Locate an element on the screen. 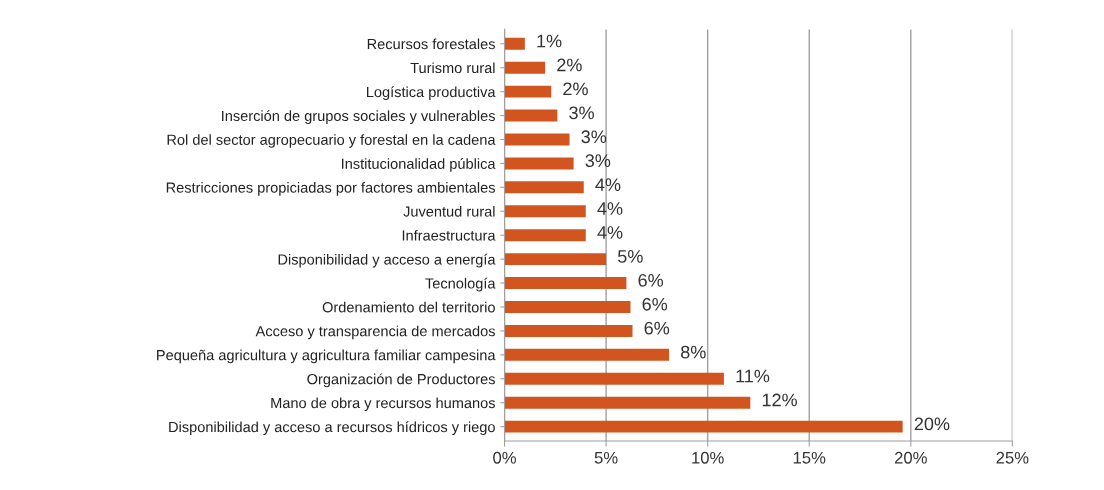 This screenshot has height=490, width=1104. data-label: 1% is located at coordinates (549, 41).